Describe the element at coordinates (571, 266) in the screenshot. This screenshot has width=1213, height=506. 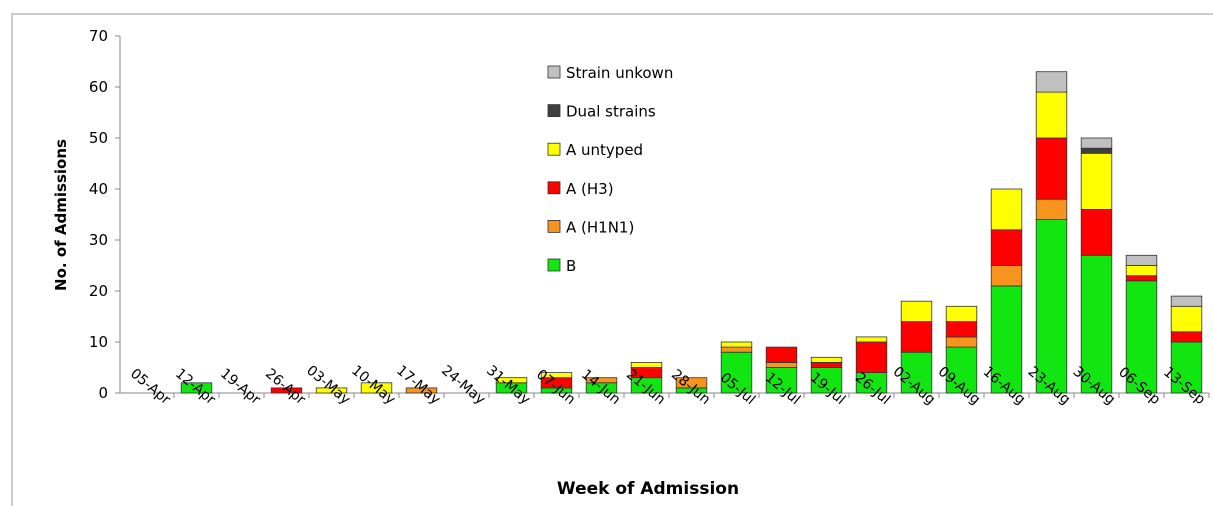
I see `legend-label: B` at that location.